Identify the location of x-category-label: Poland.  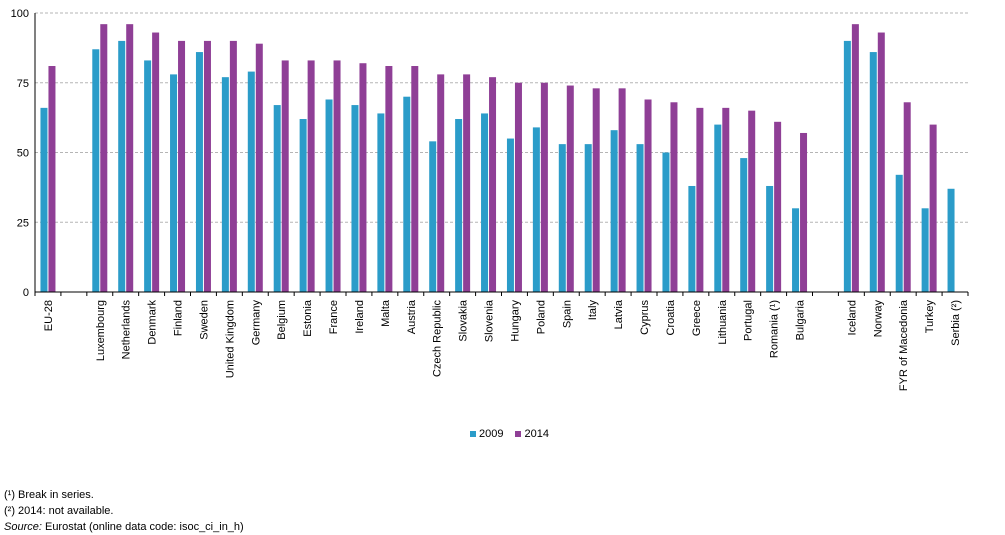
(541, 317).